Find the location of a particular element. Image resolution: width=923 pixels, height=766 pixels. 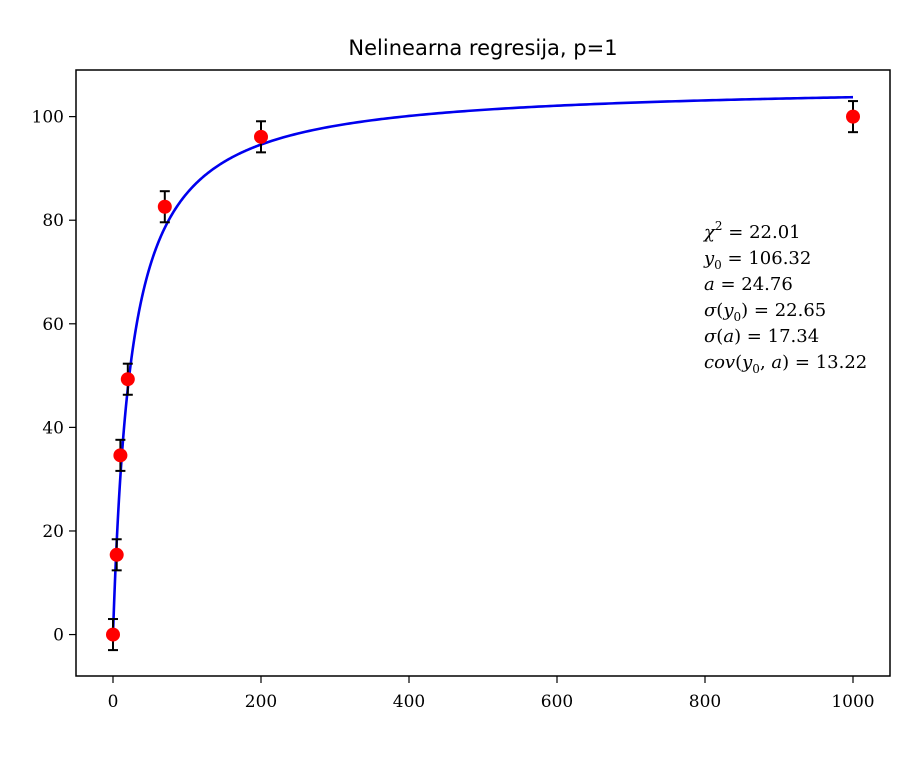

annotation-sigma-a: σ(a) = 17.34 is located at coordinates (761, 336).